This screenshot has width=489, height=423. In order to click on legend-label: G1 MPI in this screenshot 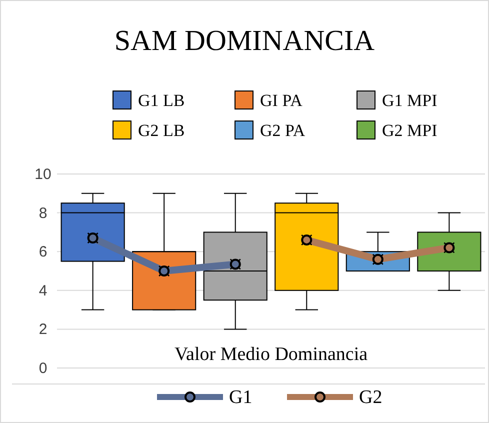, I will do `click(410, 100)`.